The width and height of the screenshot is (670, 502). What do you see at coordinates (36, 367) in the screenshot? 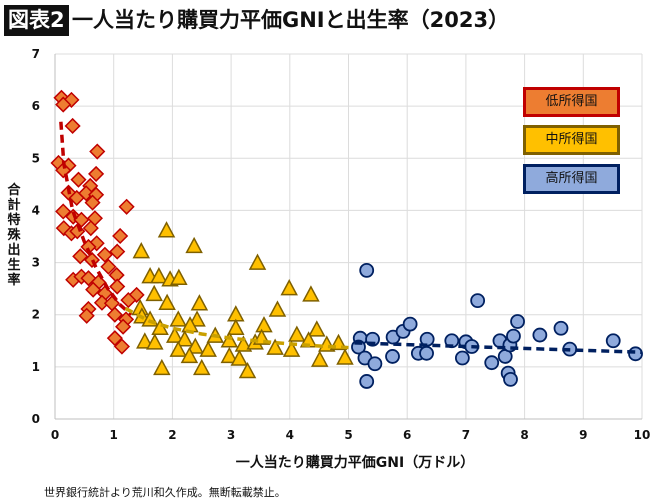
I see `y-tick-label: 1` at bounding box center [36, 367].